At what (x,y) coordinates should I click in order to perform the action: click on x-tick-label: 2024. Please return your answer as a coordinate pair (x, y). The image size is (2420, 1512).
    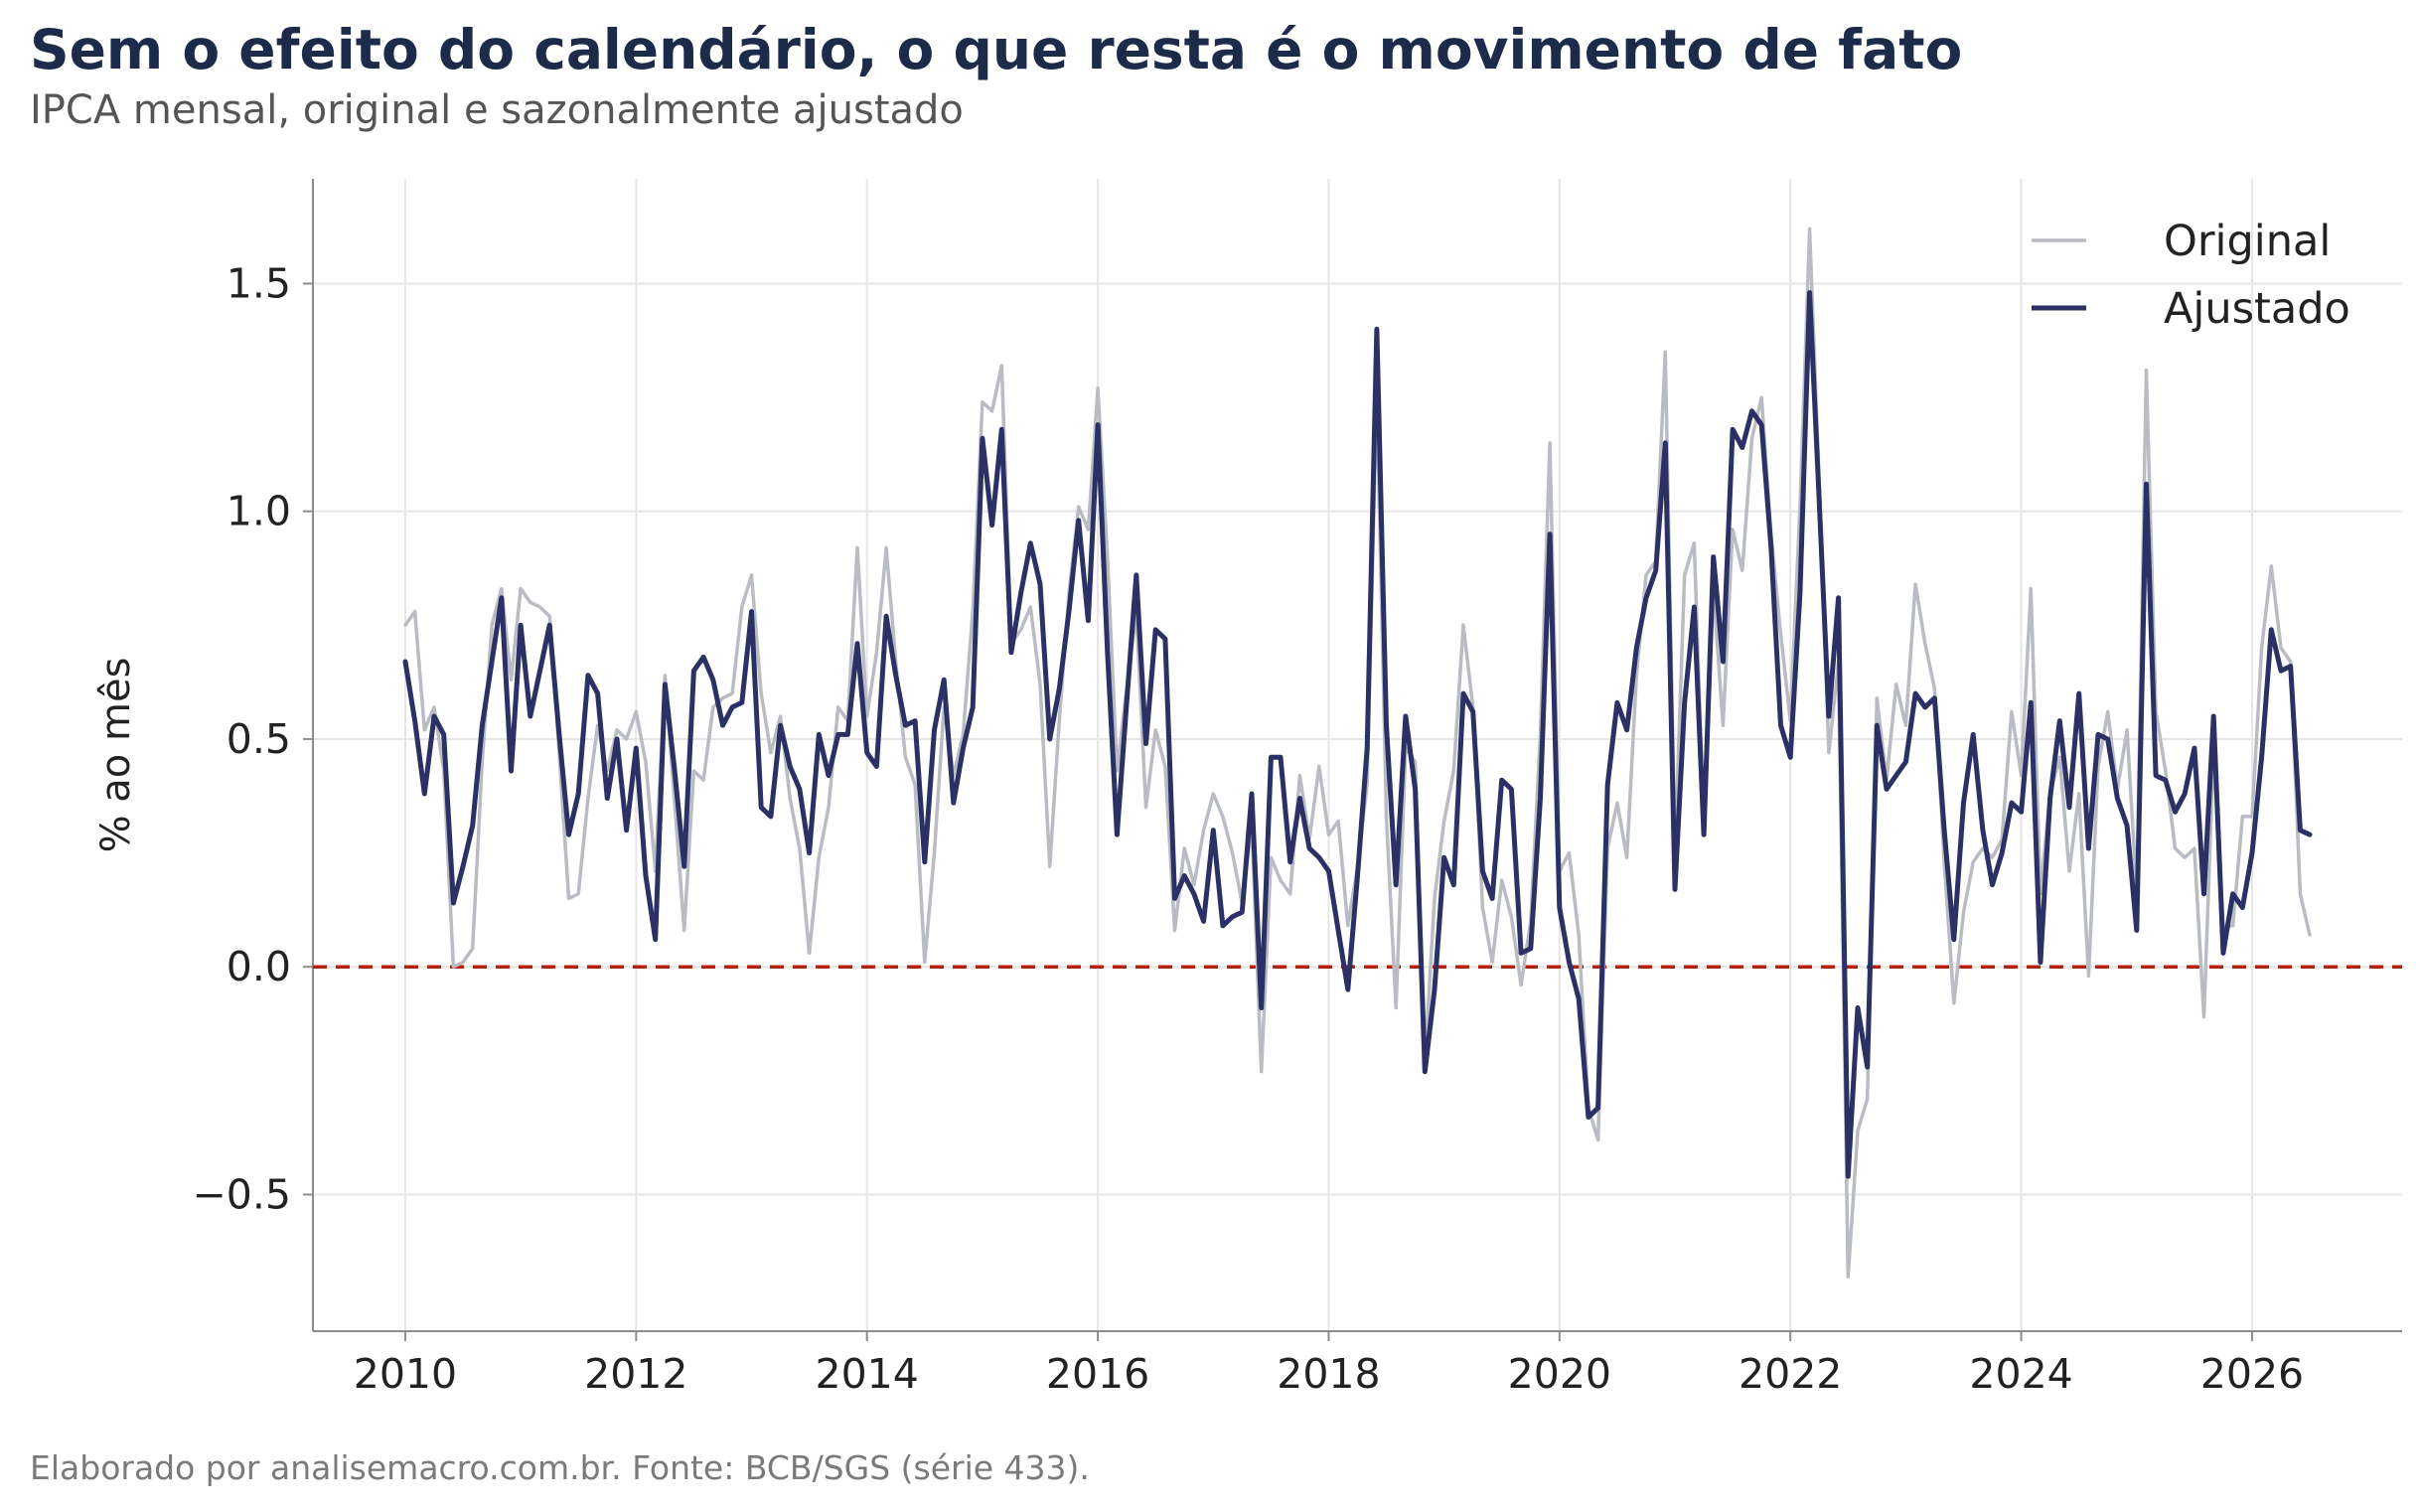
    Looking at the image, I should click on (2020, 1374).